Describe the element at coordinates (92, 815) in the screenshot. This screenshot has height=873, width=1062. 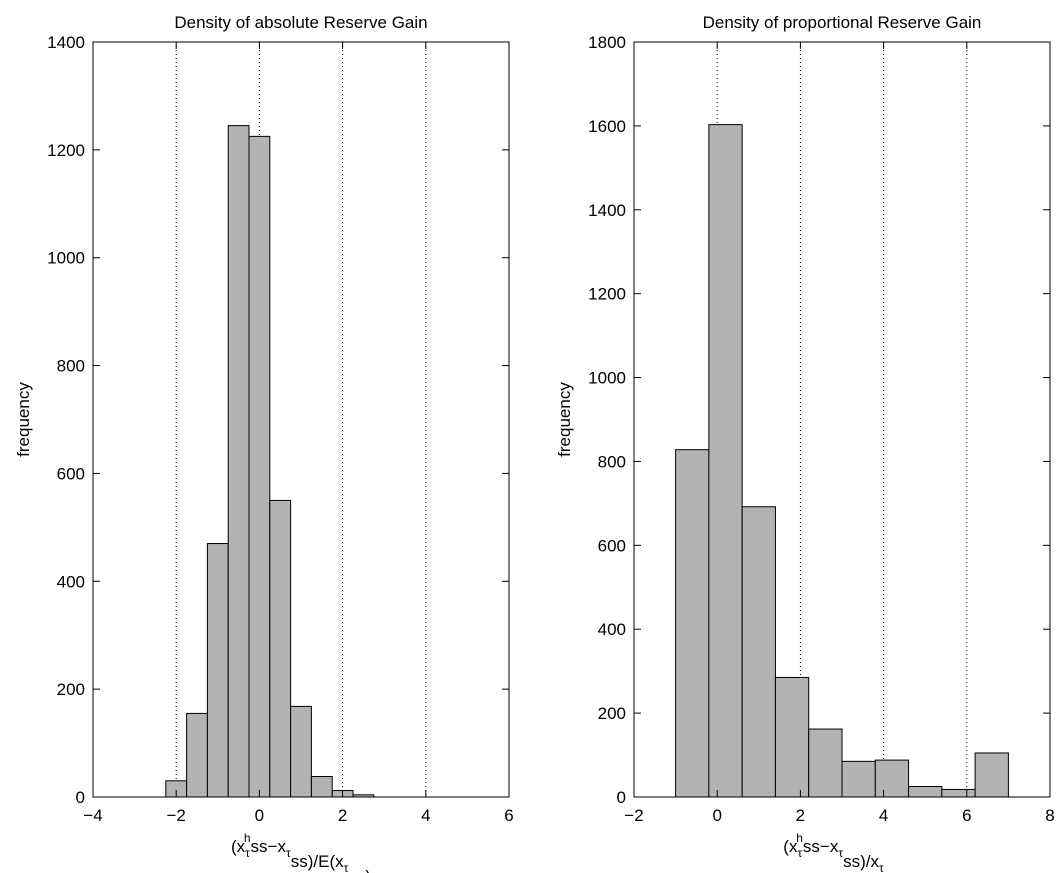
I see `x-tick-label: −4` at that location.